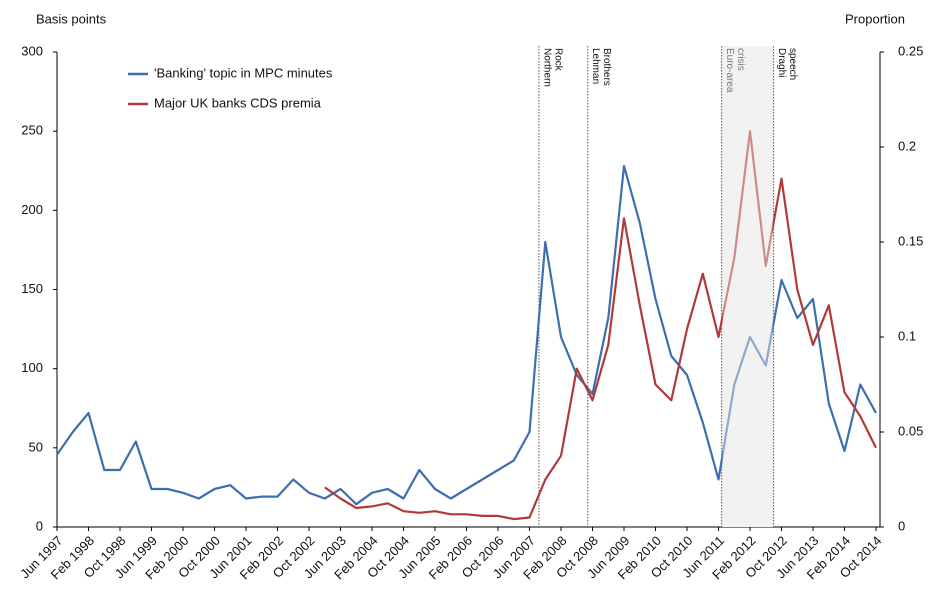 This screenshot has width=928, height=597. Describe the element at coordinates (910, 50) in the screenshot. I see `y2-tick-label: 0.25` at that location.